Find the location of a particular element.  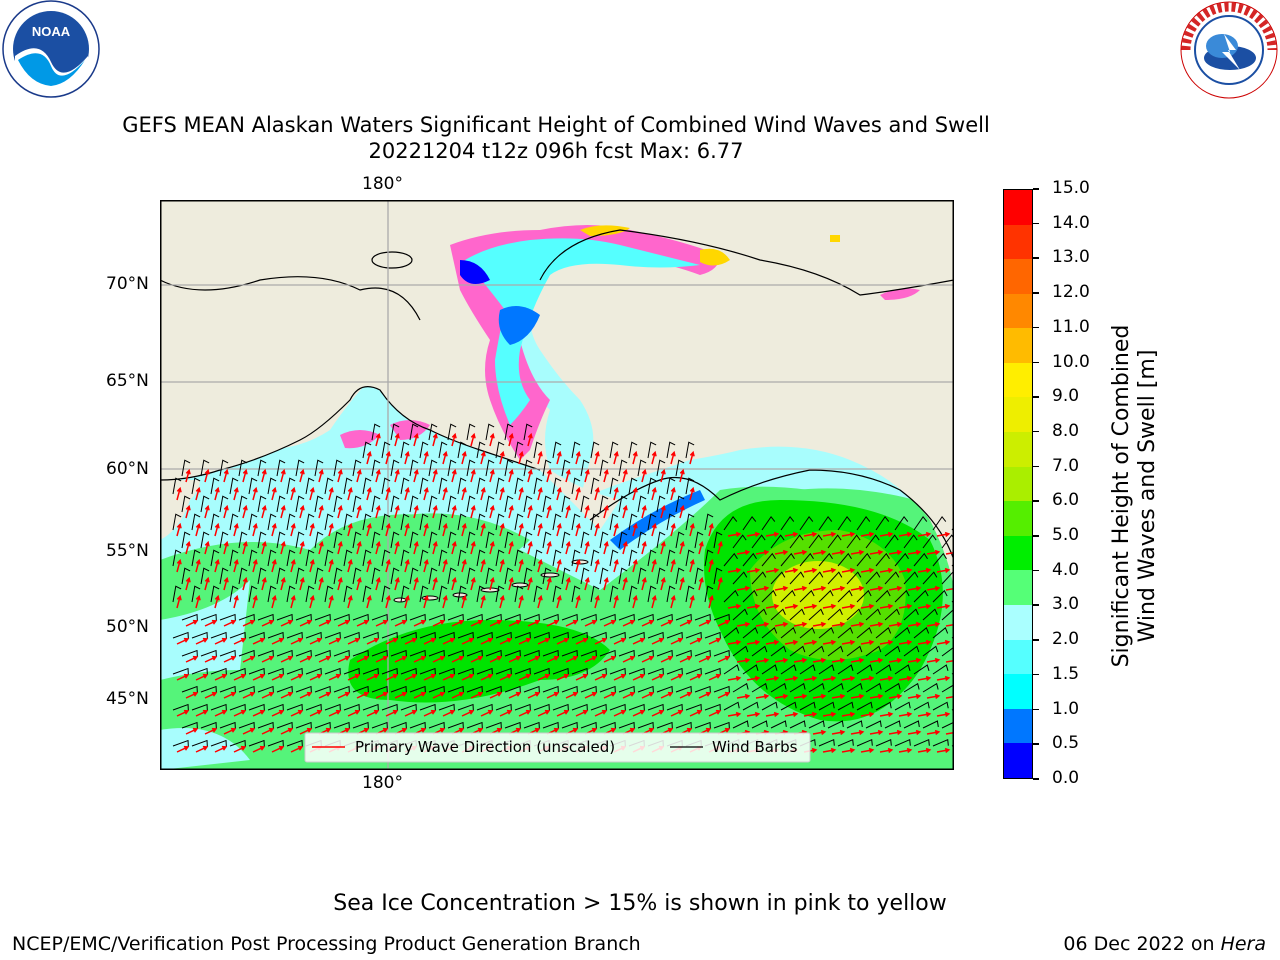

colorbar-segment is located at coordinates (1018, 242).